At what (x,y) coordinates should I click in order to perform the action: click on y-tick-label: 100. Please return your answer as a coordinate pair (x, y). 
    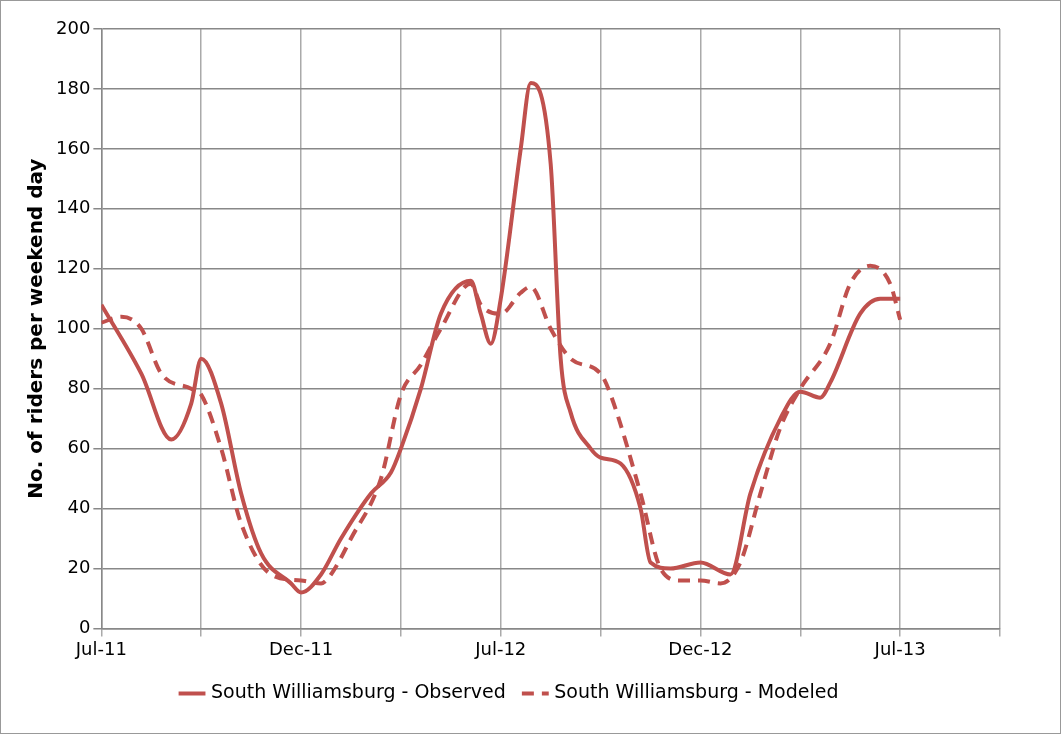
    Looking at the image, I should click on (73, 327).